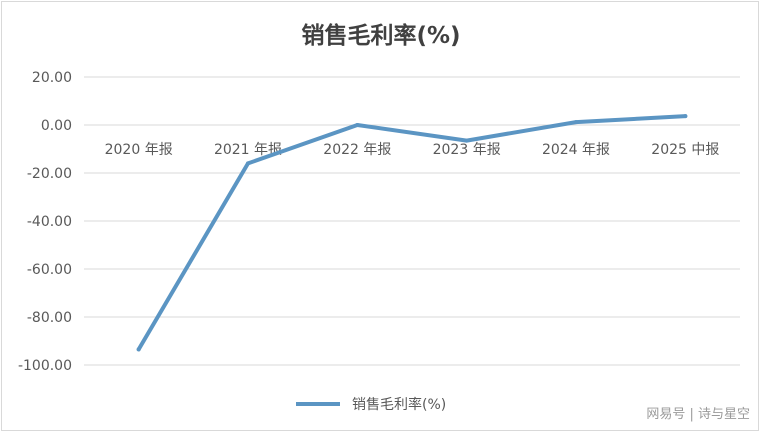 The image size is (762, 434). Describe the element at coordinates (49, 222) in the screenshot. I see `y-tick-label: -40.00` at that location.